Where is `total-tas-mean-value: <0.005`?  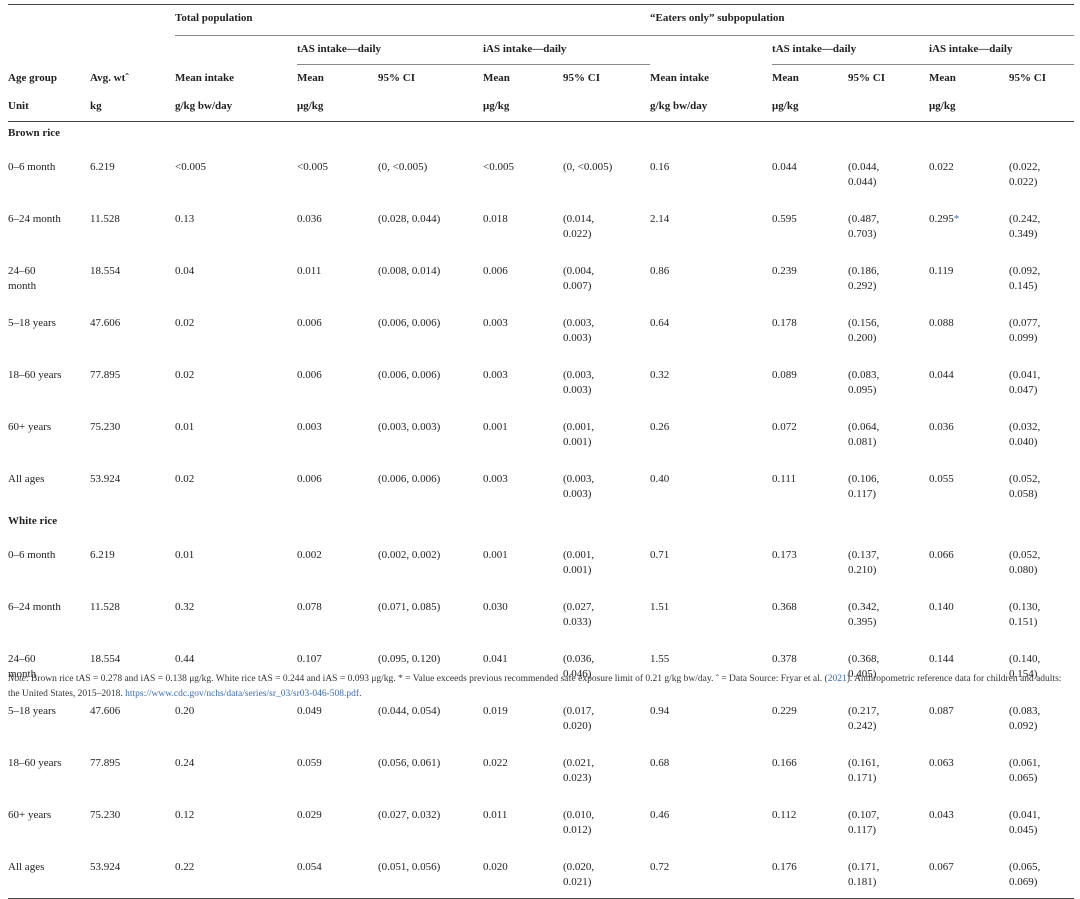
total-tas-mean-value: <0.005 is located at coordinates (312, 167).